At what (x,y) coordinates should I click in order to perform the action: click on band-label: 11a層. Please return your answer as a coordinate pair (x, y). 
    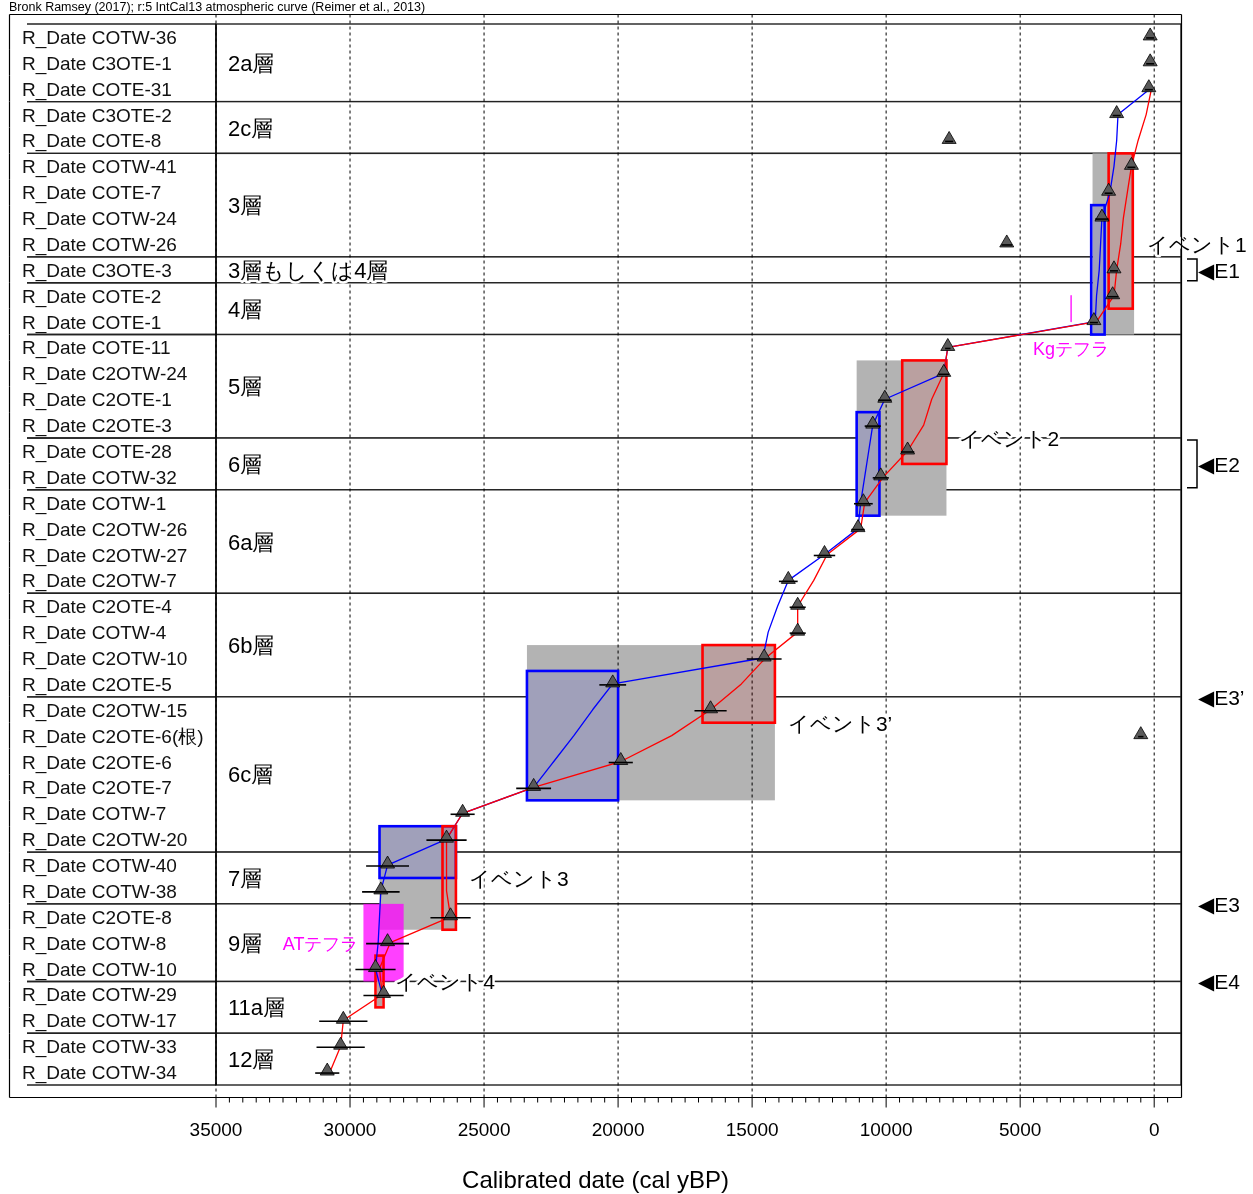
    Looking at the image, I should click on (257, 1008).